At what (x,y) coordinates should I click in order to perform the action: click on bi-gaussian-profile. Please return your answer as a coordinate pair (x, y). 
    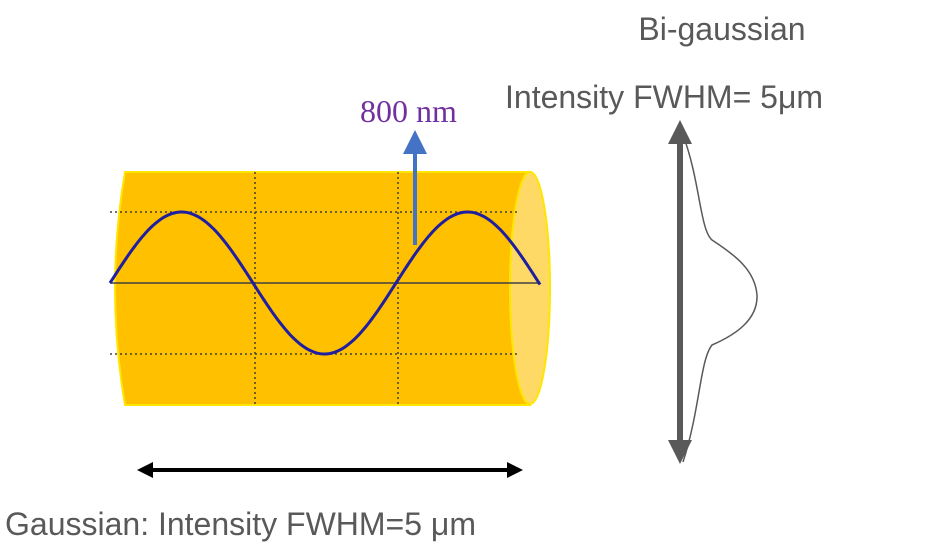
    Looking at the image, I should click on (720, 298).